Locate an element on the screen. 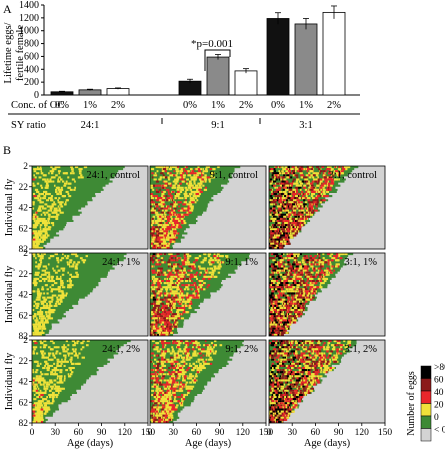 This screenshot has width=445, height=450. panel-title: 24:1, 1% is located at coordinates (121, 262).